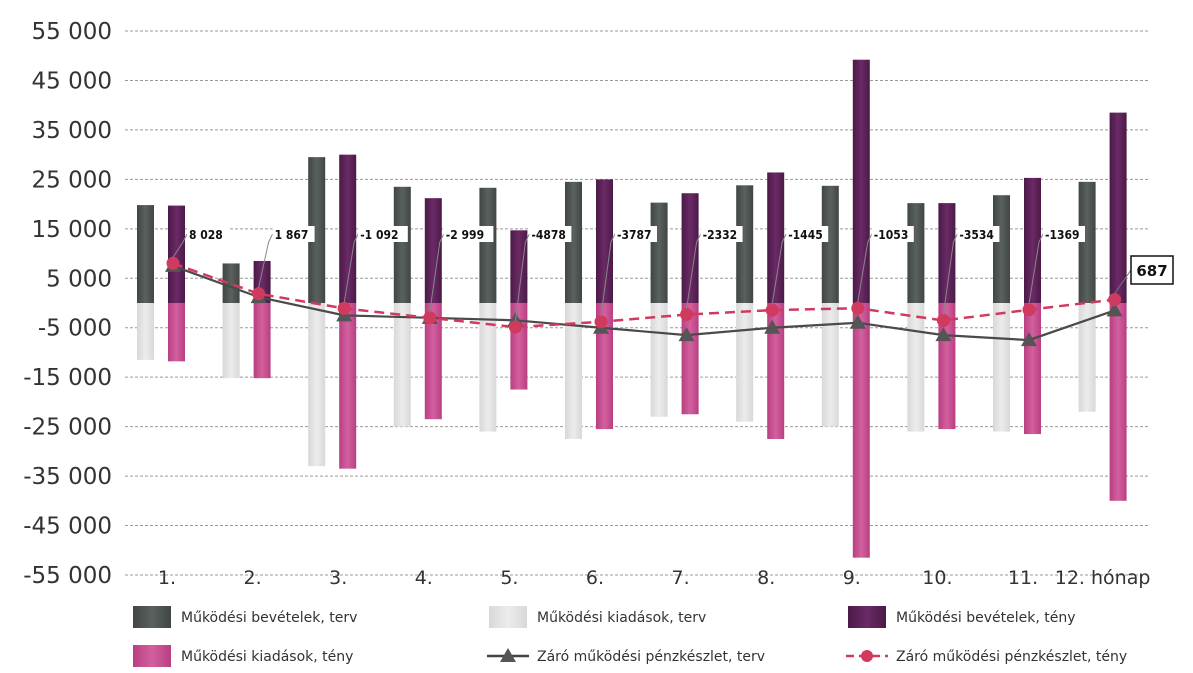  I want to click on data-label: -2 999, so click(465, 235).